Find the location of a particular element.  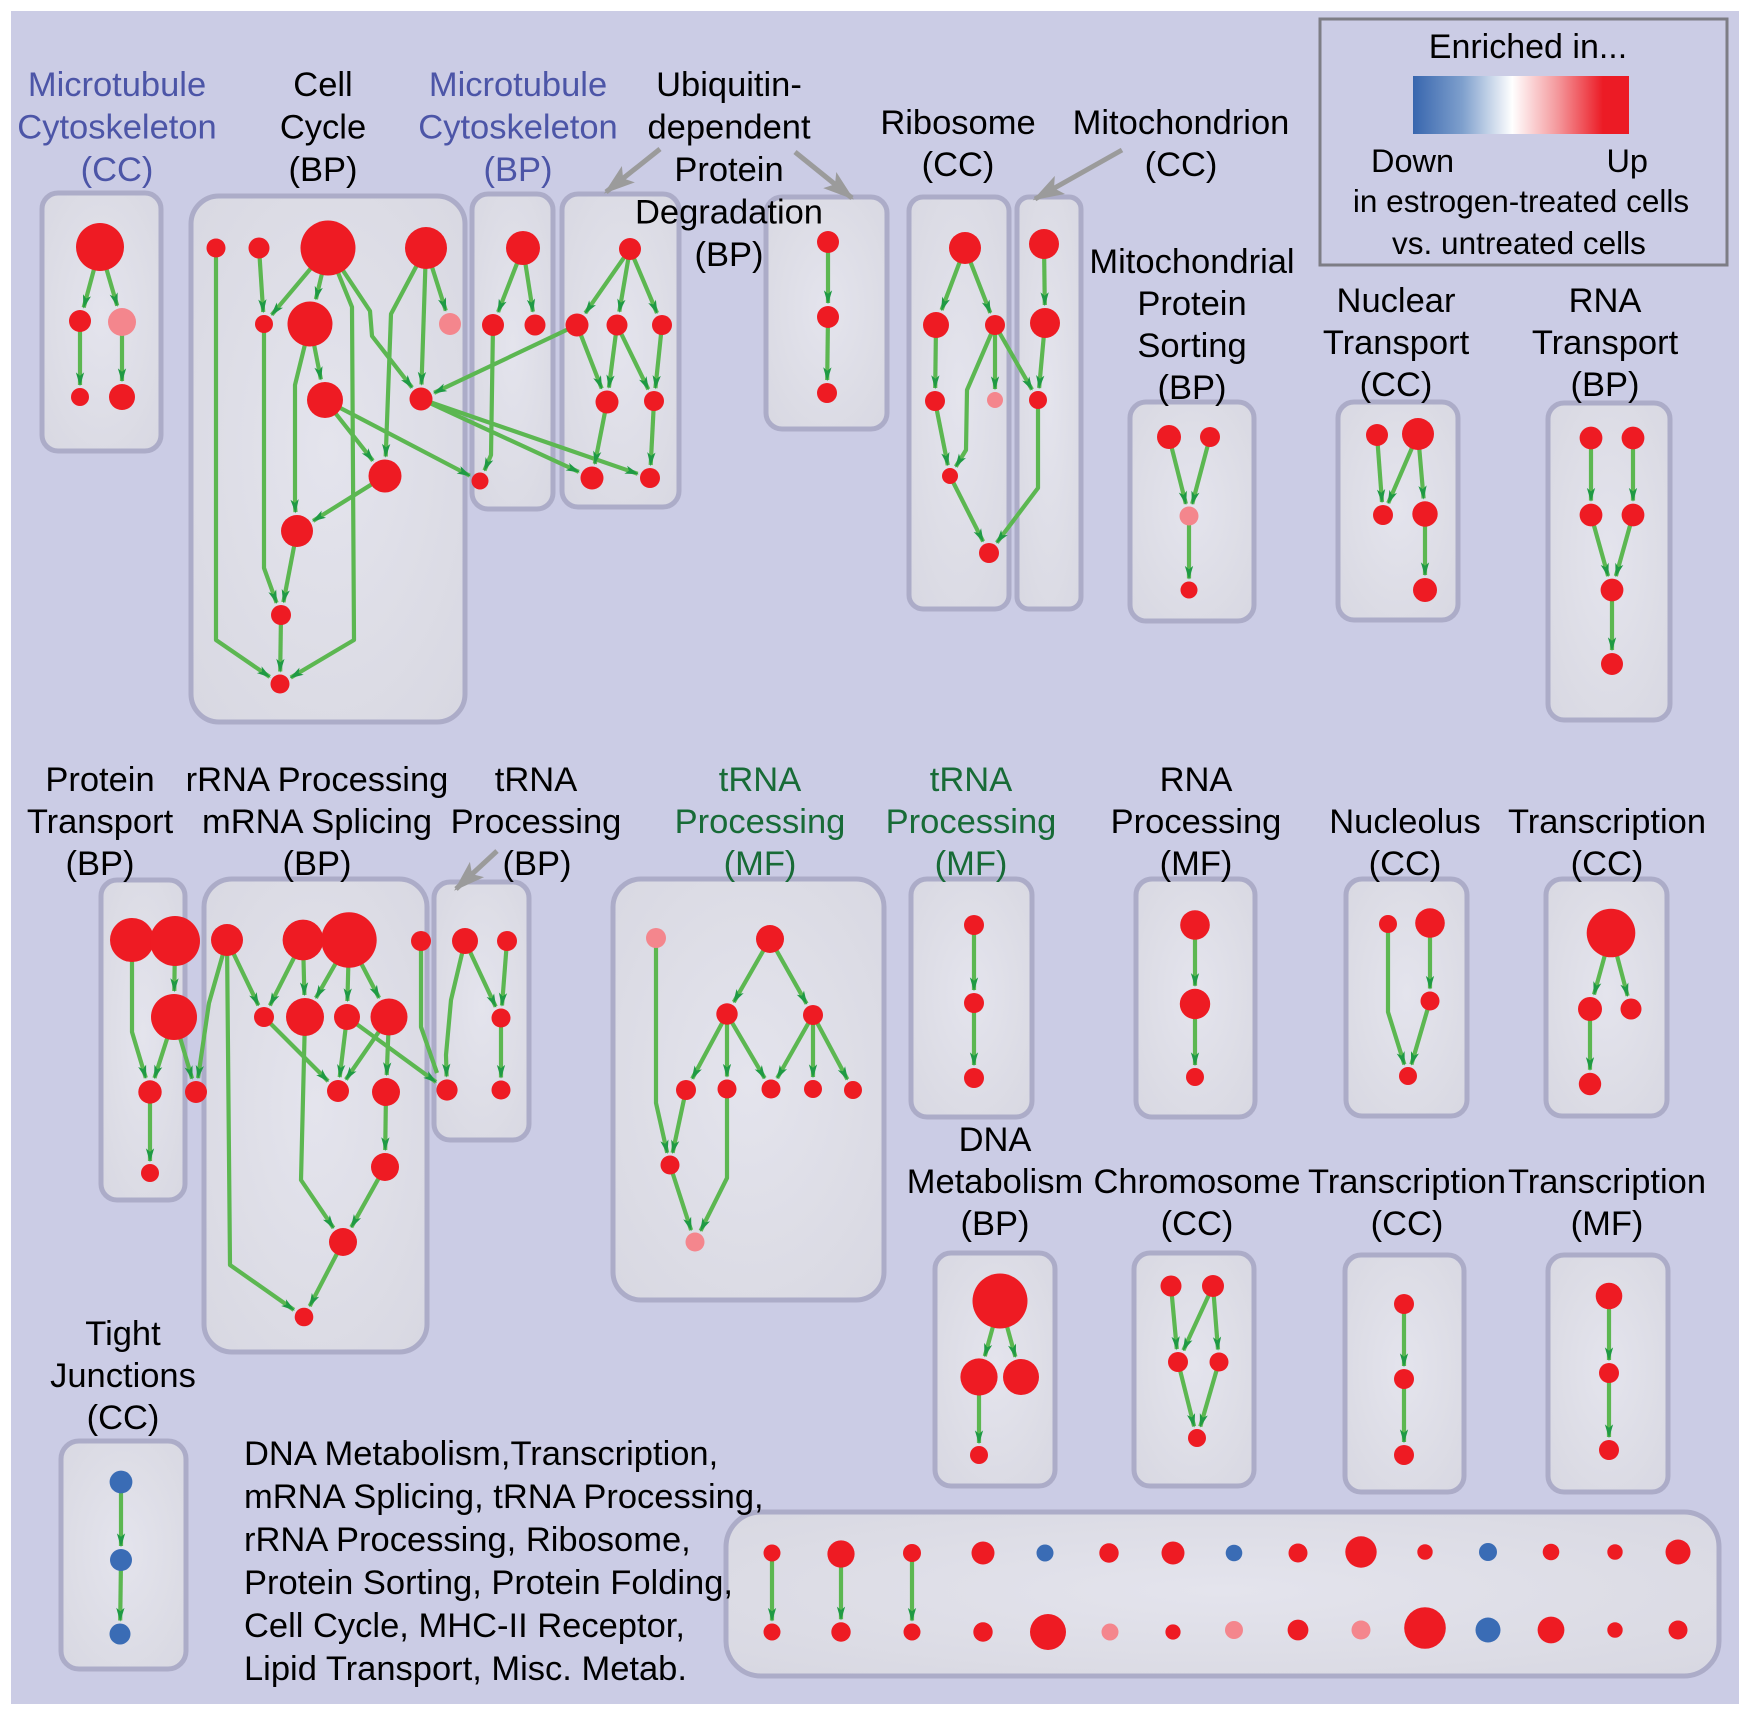

svg-text:mRNA Splicing, tRNA Processing: mRNA Splicing, tRNA Processing, is located at coordinates (504, 1497).